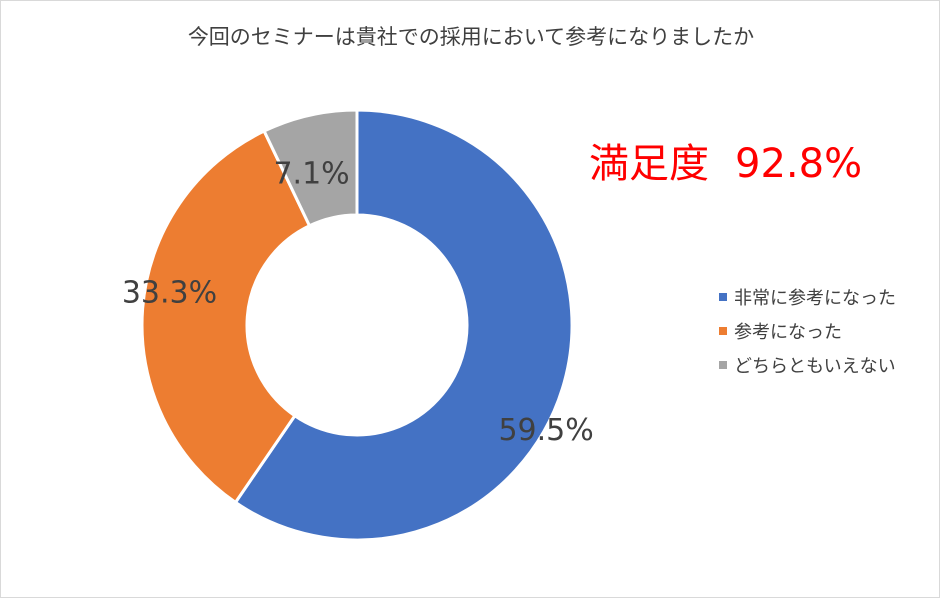 This screenshot has width=940, height=599. I want to click on legend-item-neutral: どちらともいえない, so click(807, 365).